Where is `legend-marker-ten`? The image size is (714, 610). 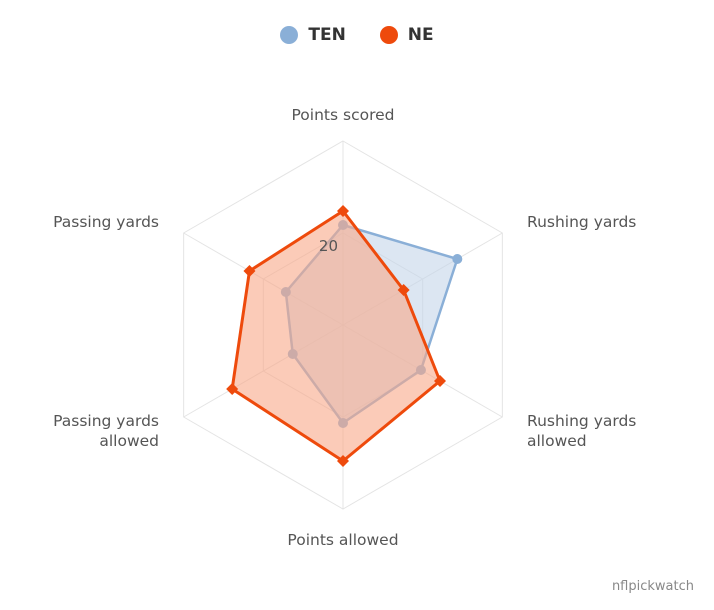
legend-marker-ten is located at coordinates (289, 35).